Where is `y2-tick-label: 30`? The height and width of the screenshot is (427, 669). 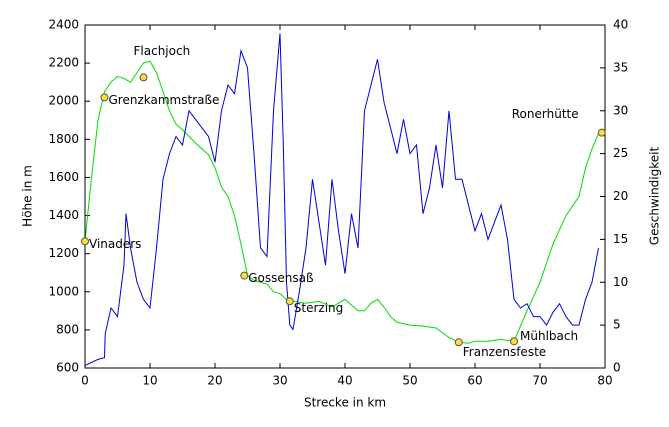 y2-tick-label: 30 is located at coordinates (620, 110).